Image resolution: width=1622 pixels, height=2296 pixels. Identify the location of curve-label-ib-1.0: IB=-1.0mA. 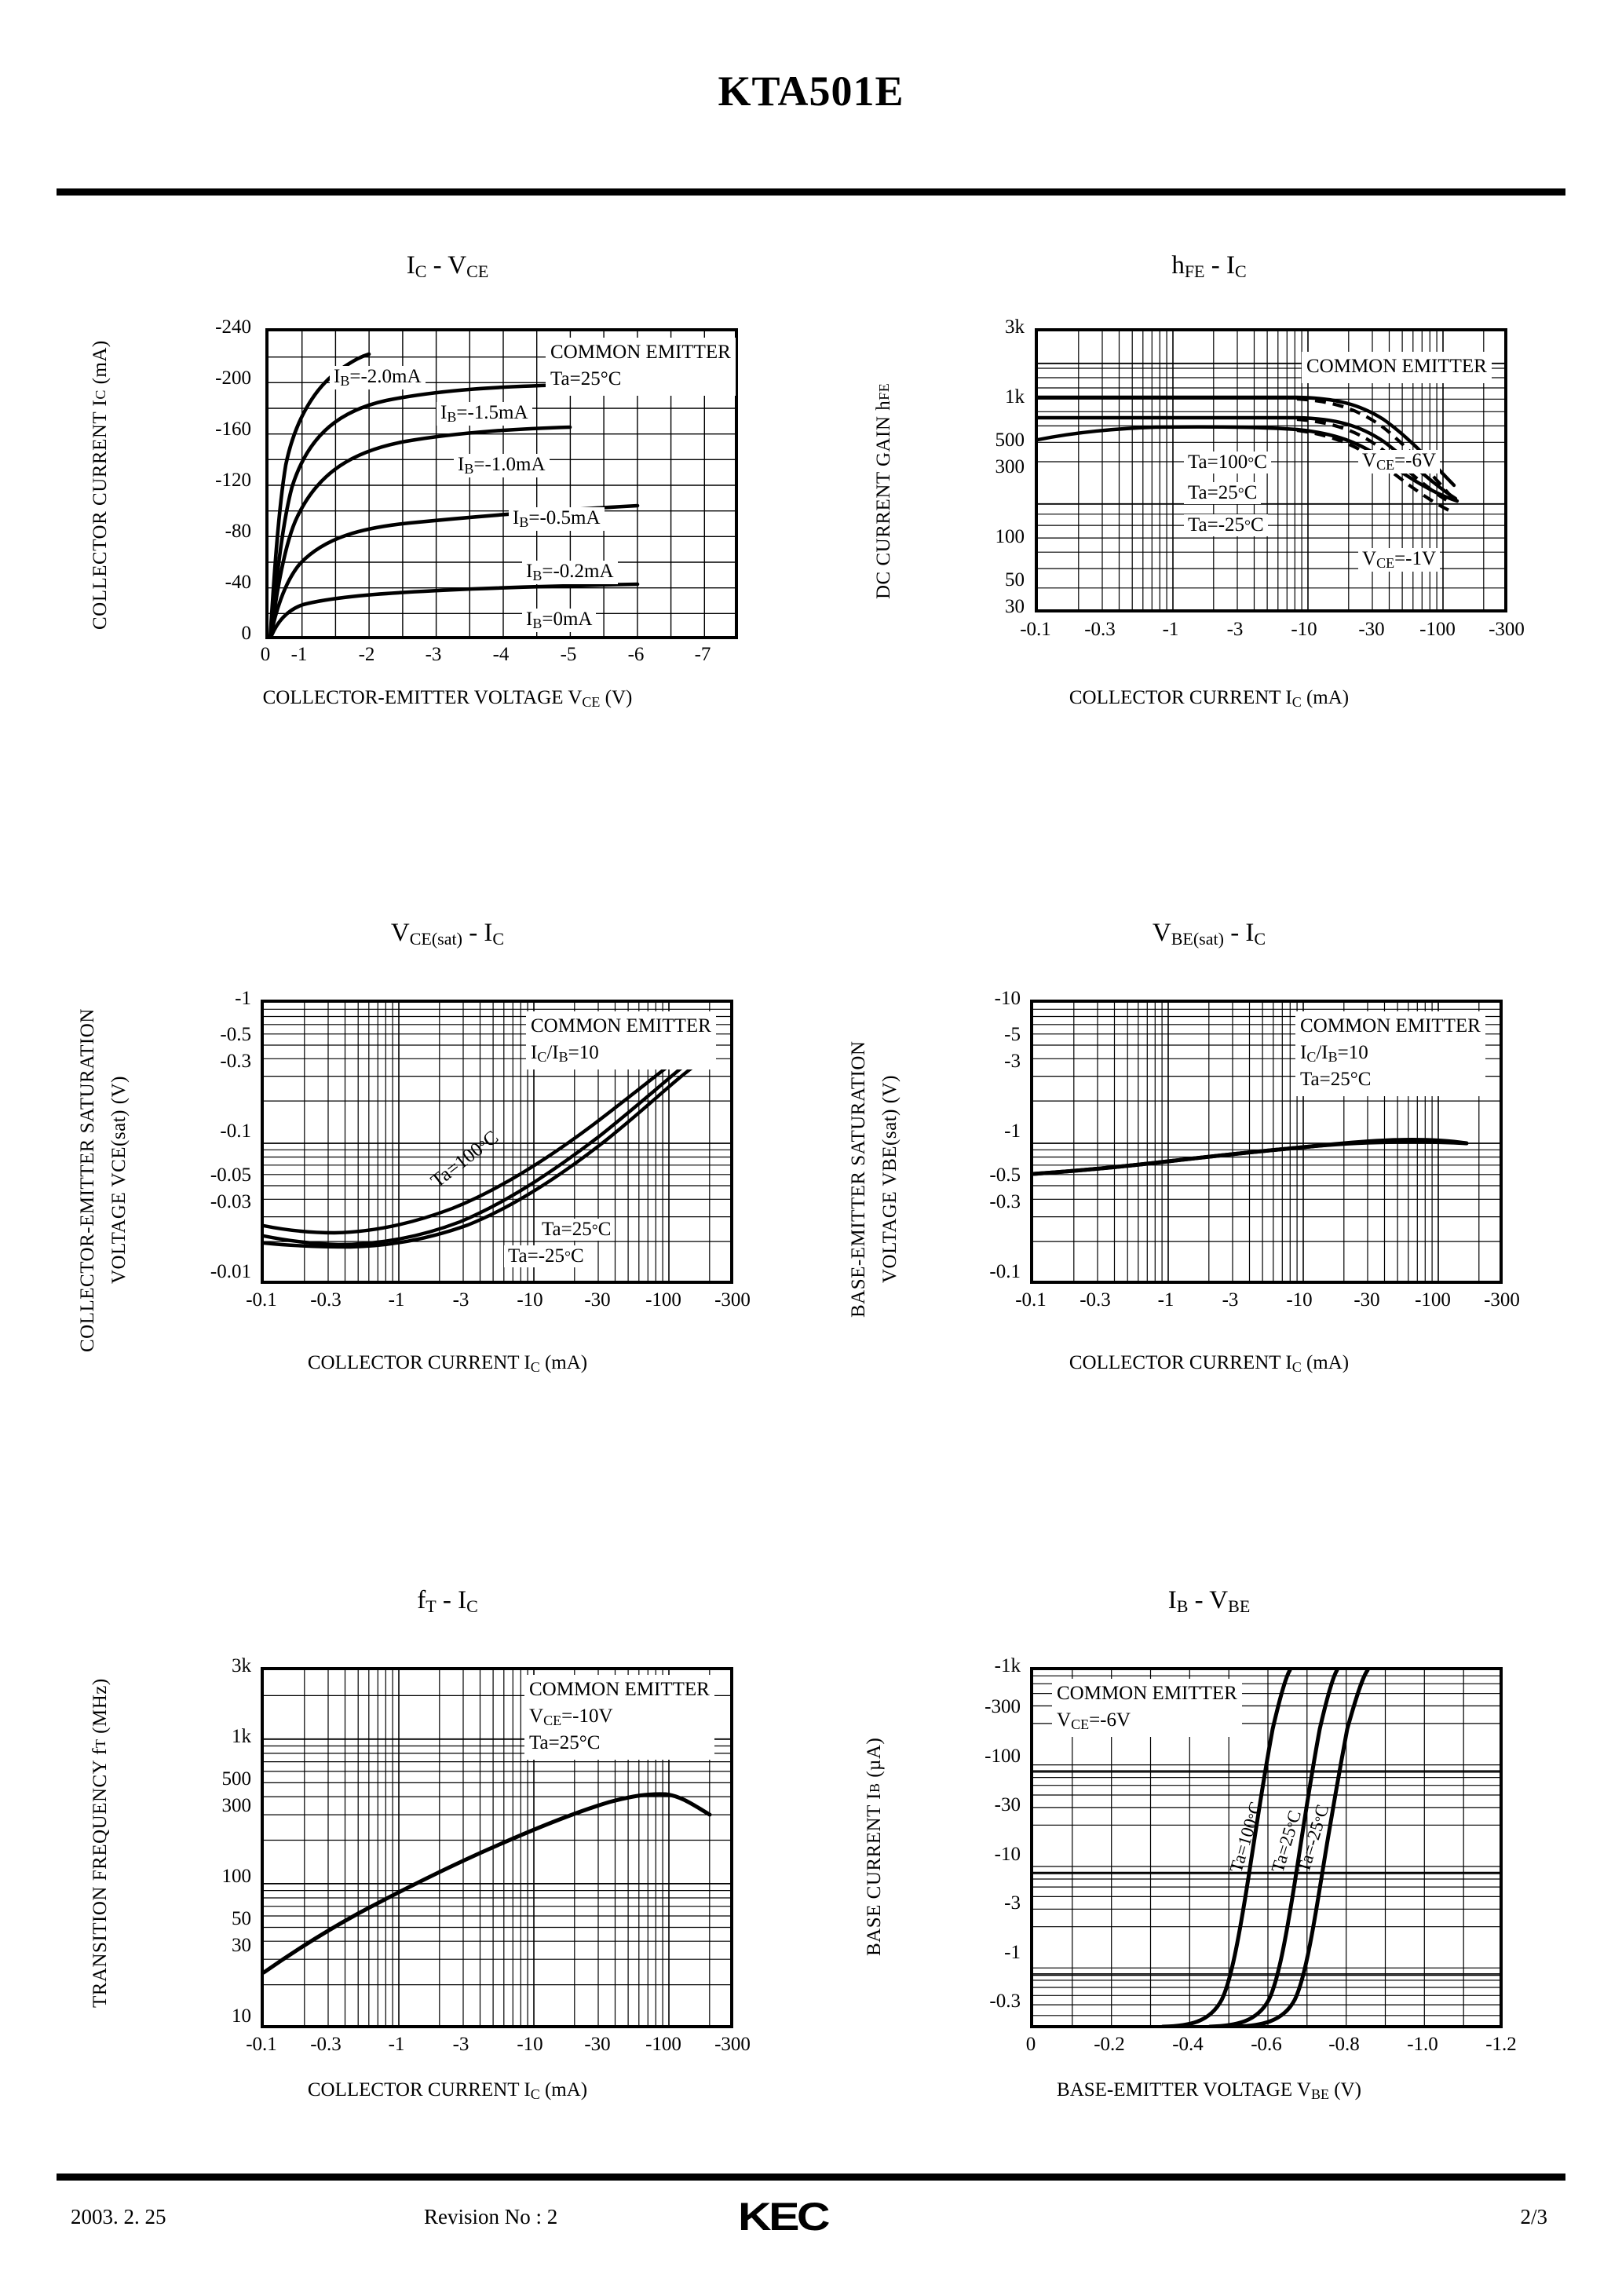
(502, 466).